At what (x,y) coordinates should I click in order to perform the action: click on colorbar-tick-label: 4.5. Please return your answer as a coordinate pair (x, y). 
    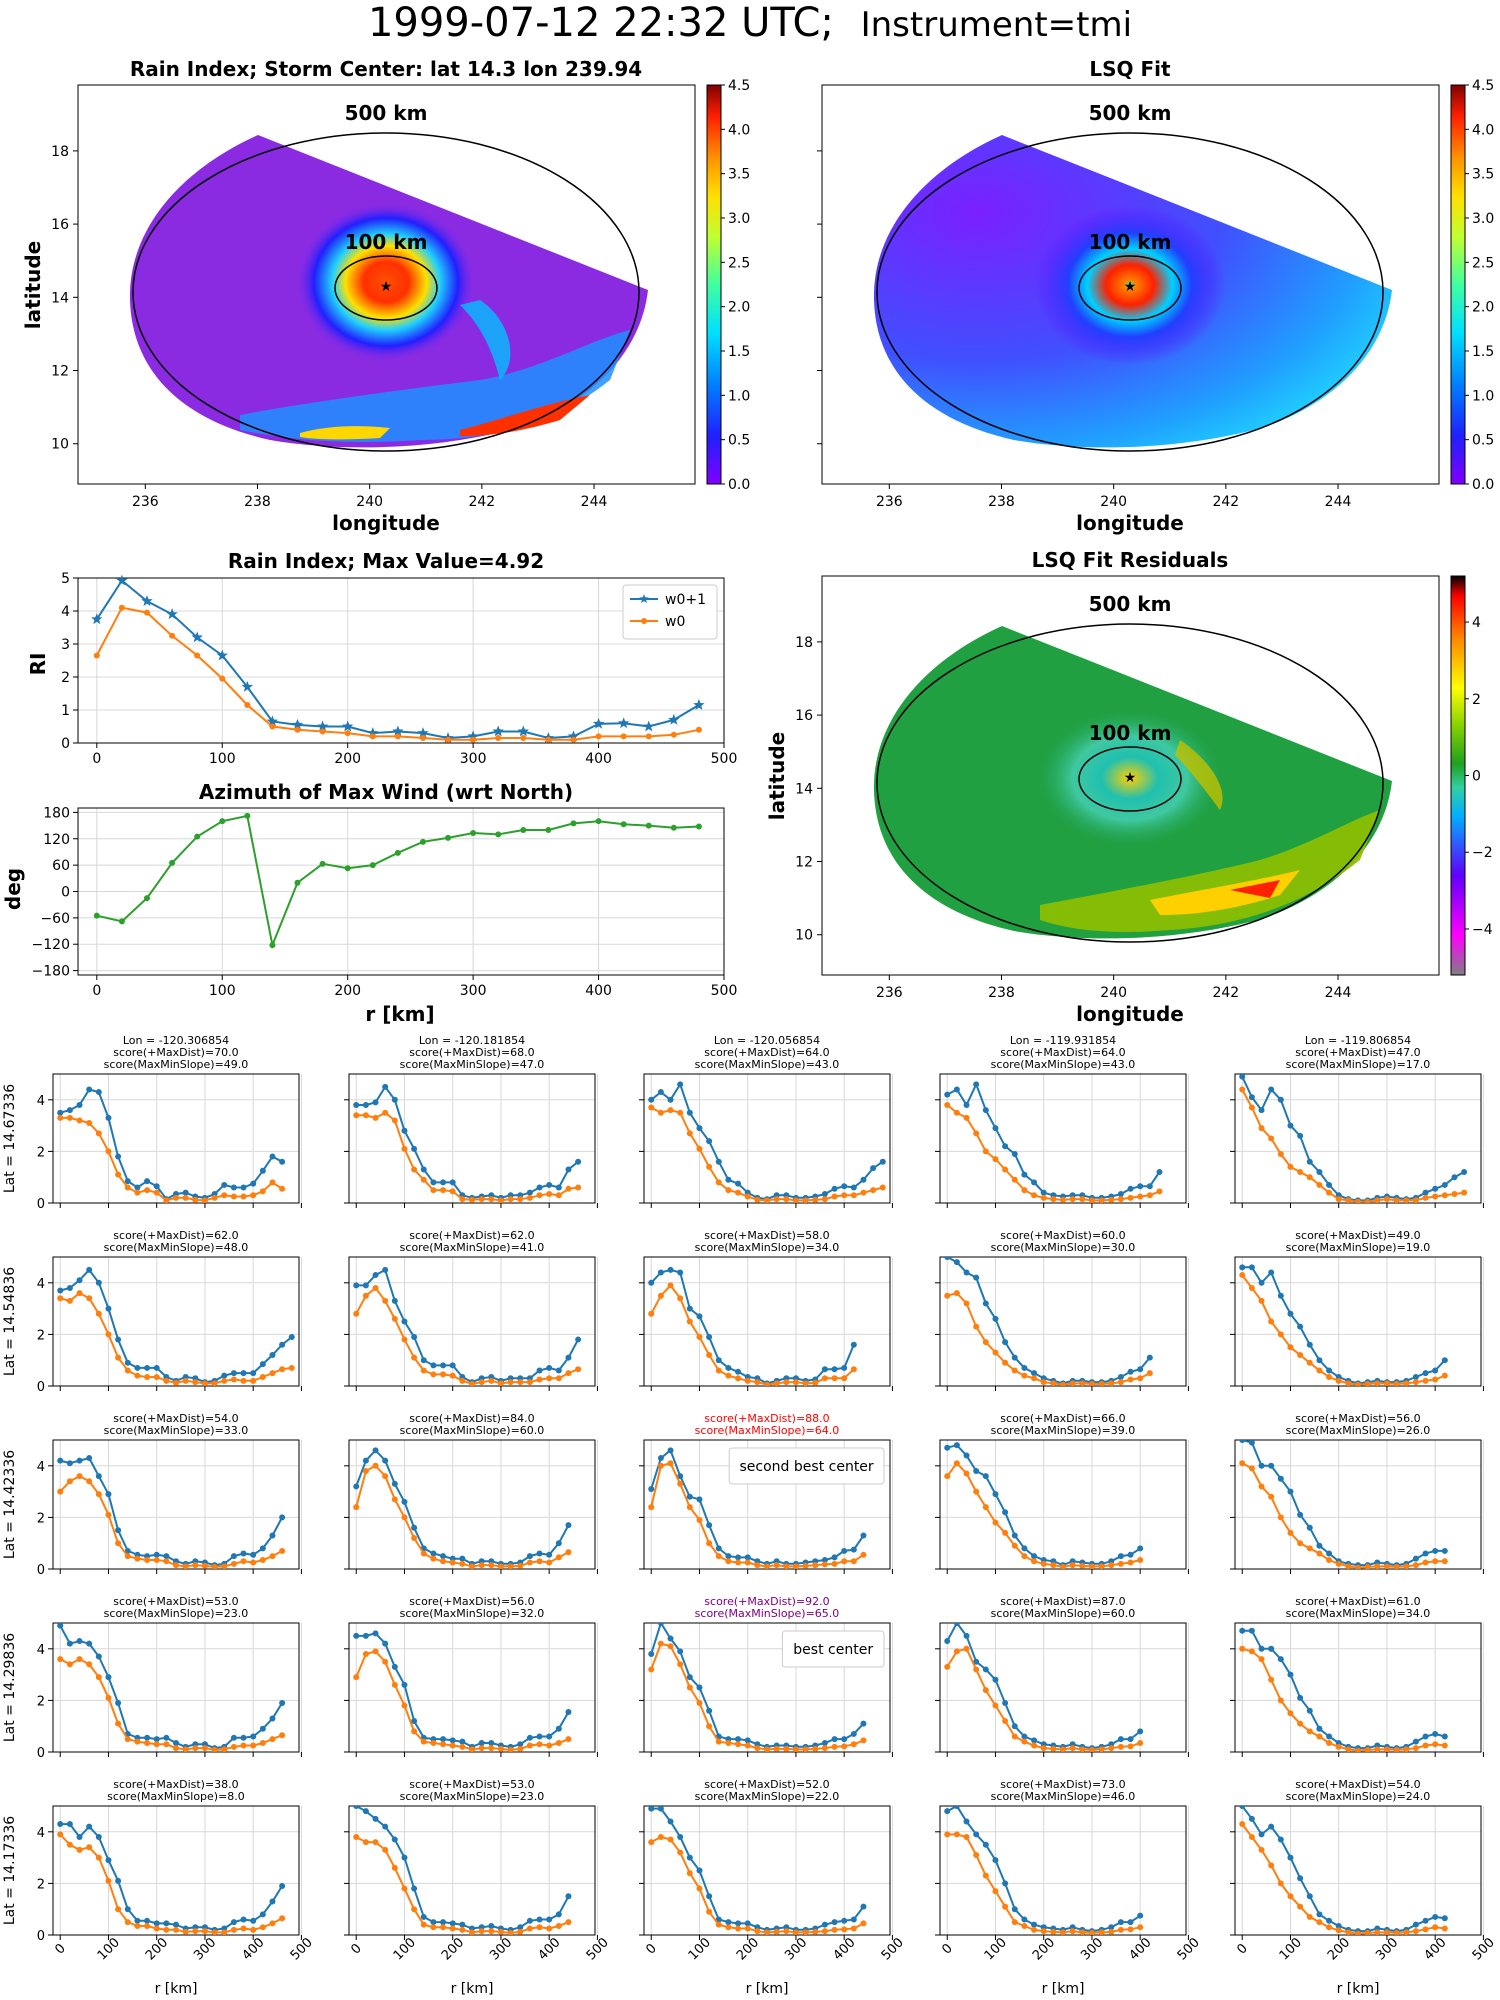
    Looking at the image, I should click on (1483, 86).